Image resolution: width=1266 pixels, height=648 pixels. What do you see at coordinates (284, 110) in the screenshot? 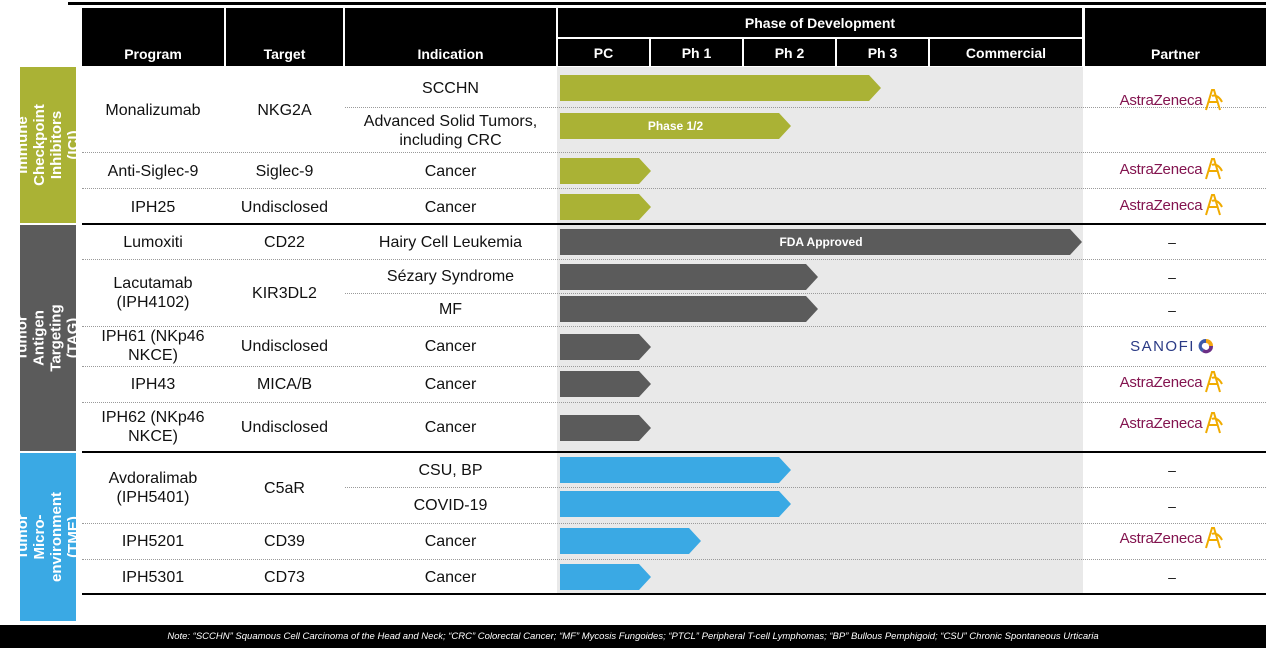
I see `target-cell: NKG2A` at bounding box center [284, 110].